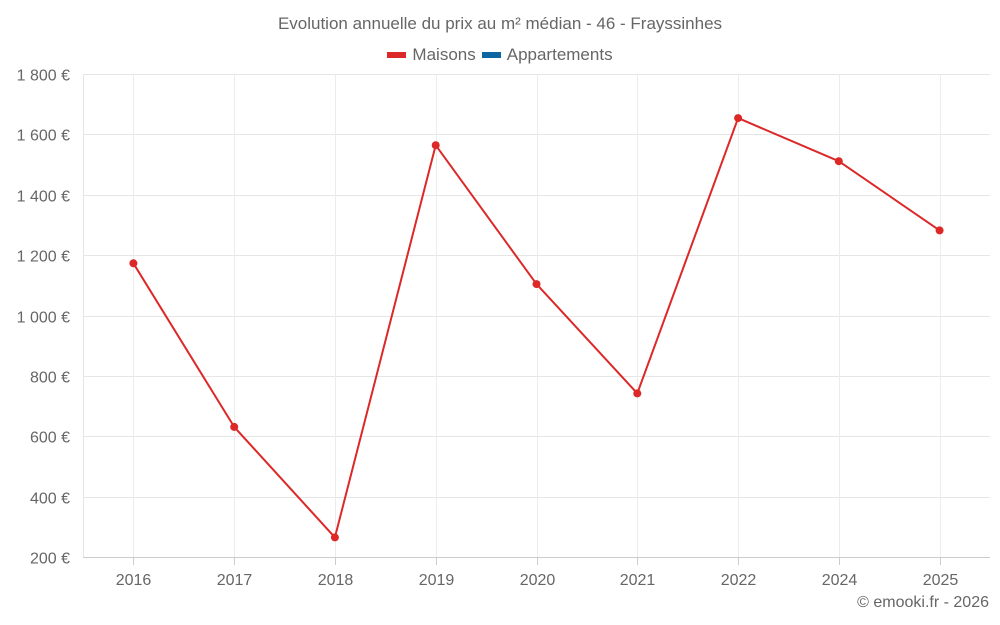 This screenshot has height=625, width=1000. I want to click on y-tick-label: 1 800 €, so click(43, 76).